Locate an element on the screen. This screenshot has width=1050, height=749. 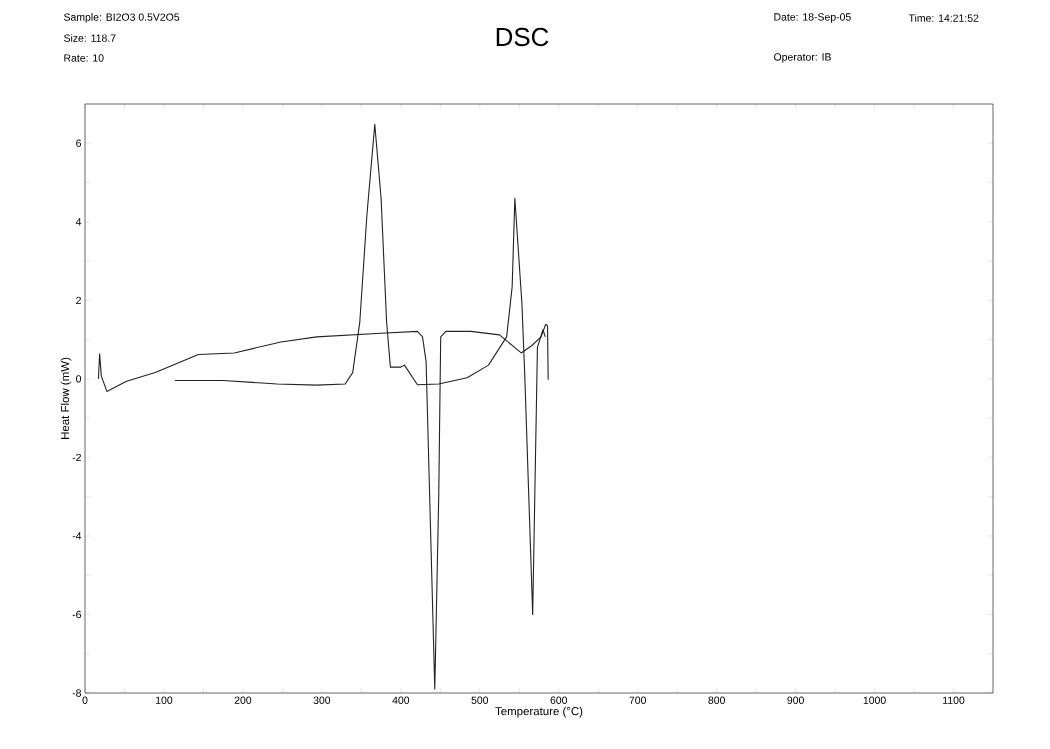
y-tick-label: -2 is located at coordinates (76, 457).